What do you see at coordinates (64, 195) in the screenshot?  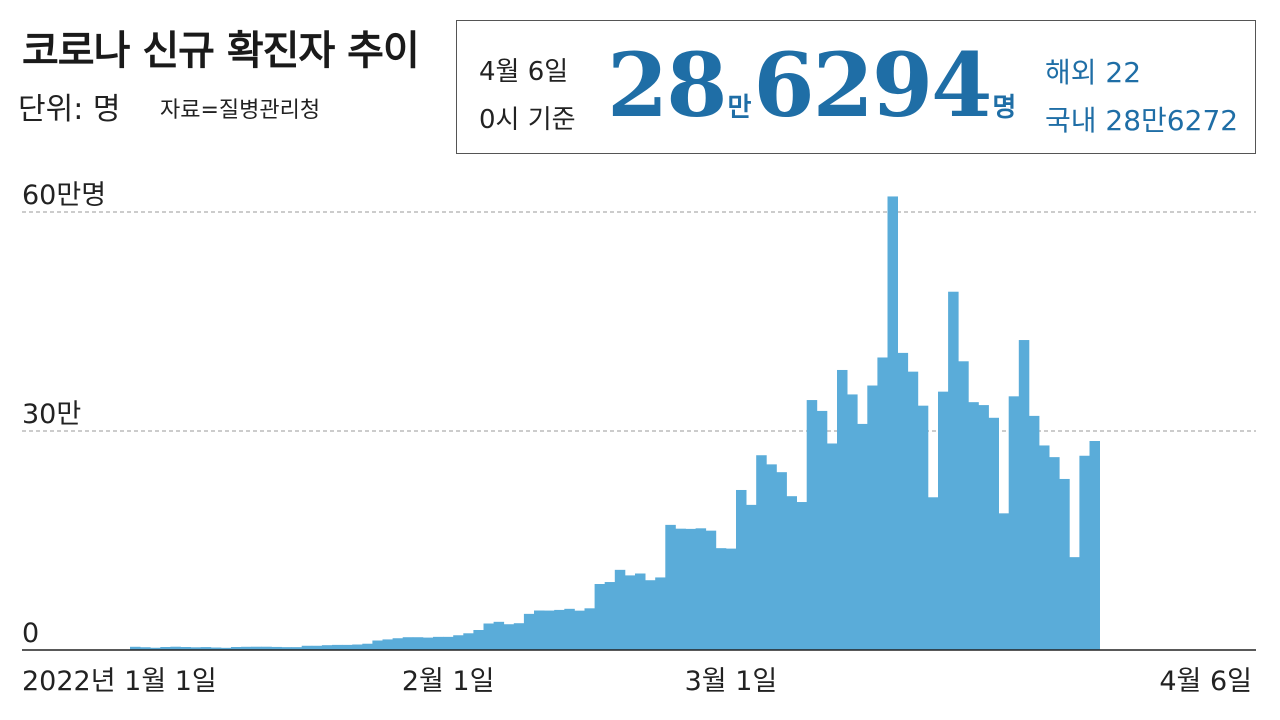 I see `y-tick-label: 60만명` at bounding box center [64, 195].